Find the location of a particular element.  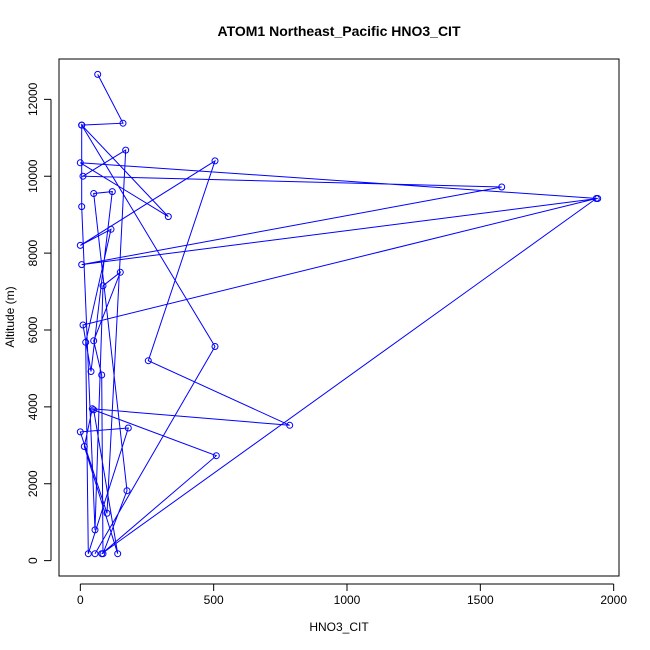

x-axis: 0 500 1000 1500 2000 is located at coordinates (352, 595).